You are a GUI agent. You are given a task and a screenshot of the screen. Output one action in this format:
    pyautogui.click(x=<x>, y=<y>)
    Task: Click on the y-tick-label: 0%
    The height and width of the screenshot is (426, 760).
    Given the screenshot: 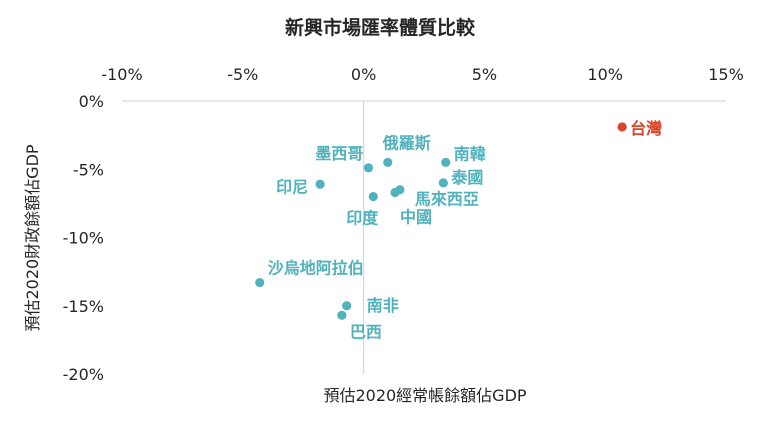 What is the action you would take?
    pyautogui.click(x=91, y=101)
    